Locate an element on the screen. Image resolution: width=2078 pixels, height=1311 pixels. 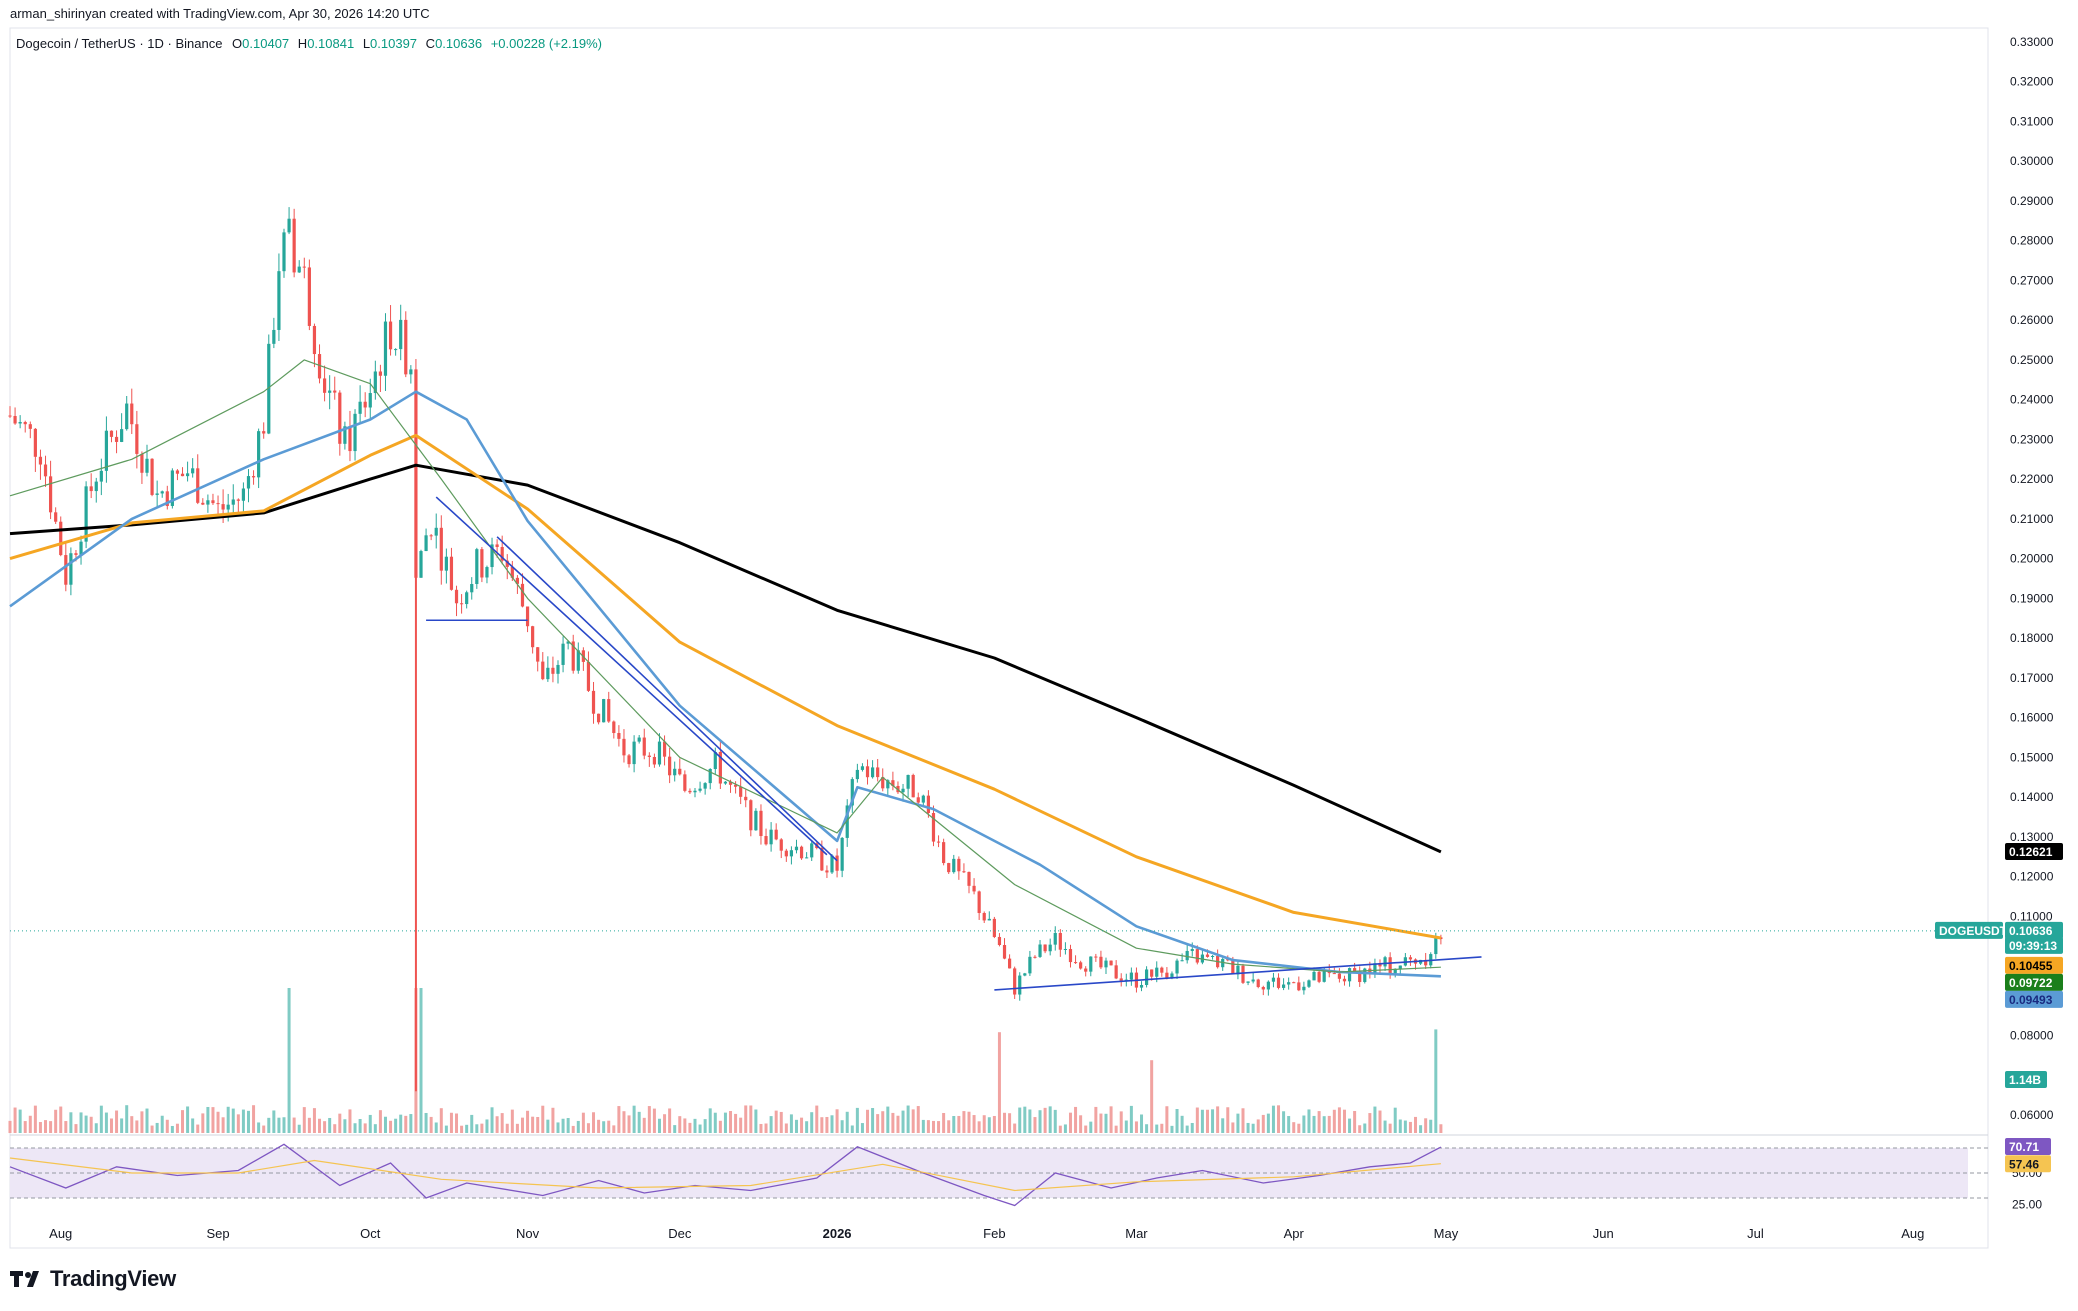
price-tick-label: 0.18000 is located at coordinates (2032, 638).